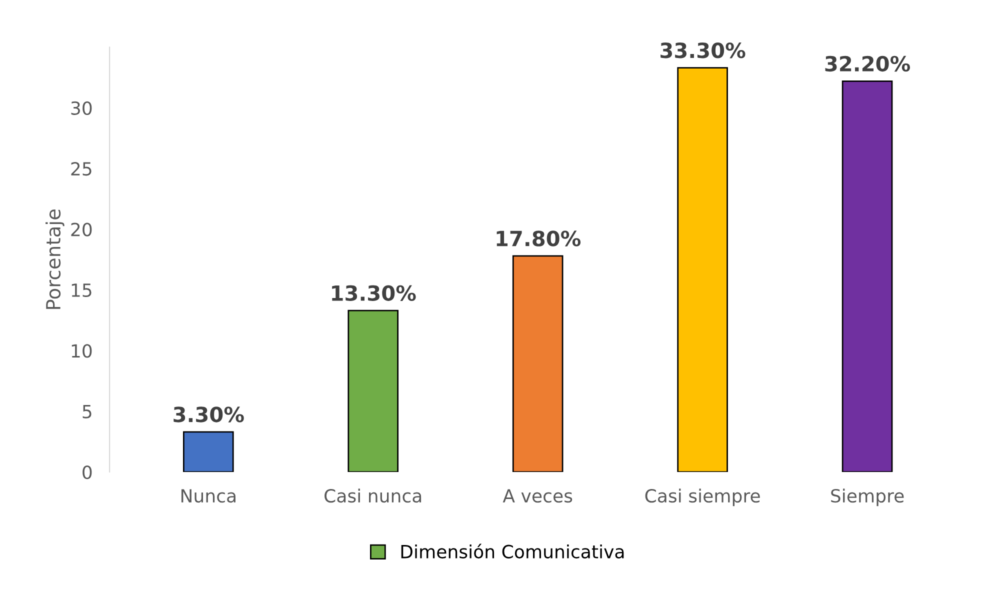 The height and width of the screenshot is (590, 996). Describe the element at coordinates (537, 496) in the screenshot. I see `x-tick-label: A veces` at that location.